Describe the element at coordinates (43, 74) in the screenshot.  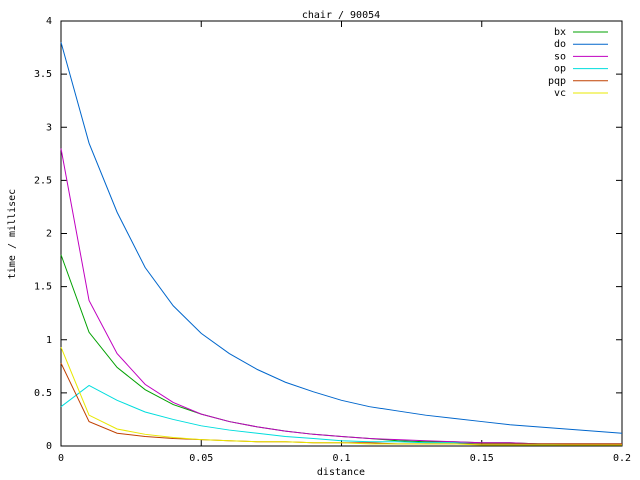
I see `y-tick-label: 3.5` at that location.